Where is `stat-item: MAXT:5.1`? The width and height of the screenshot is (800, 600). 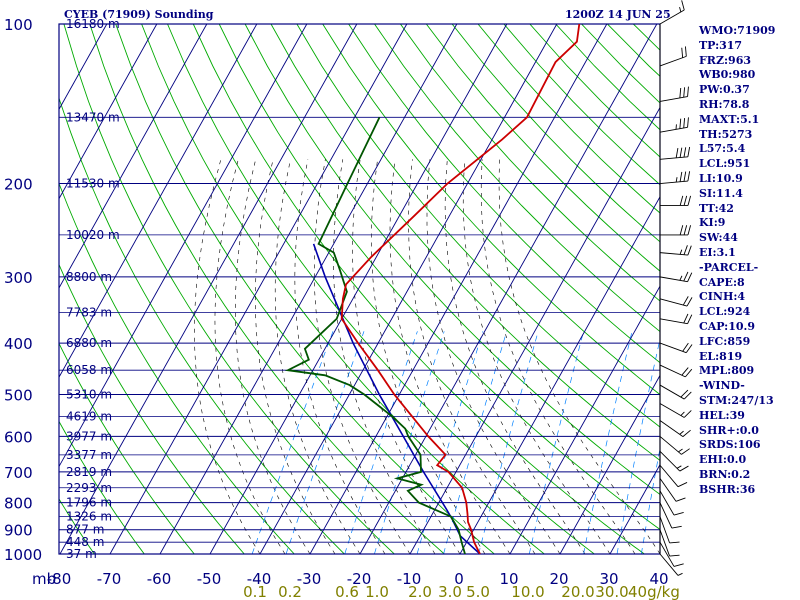
stat-item: MAXT:5.1 is located at coordinates (729, 119).